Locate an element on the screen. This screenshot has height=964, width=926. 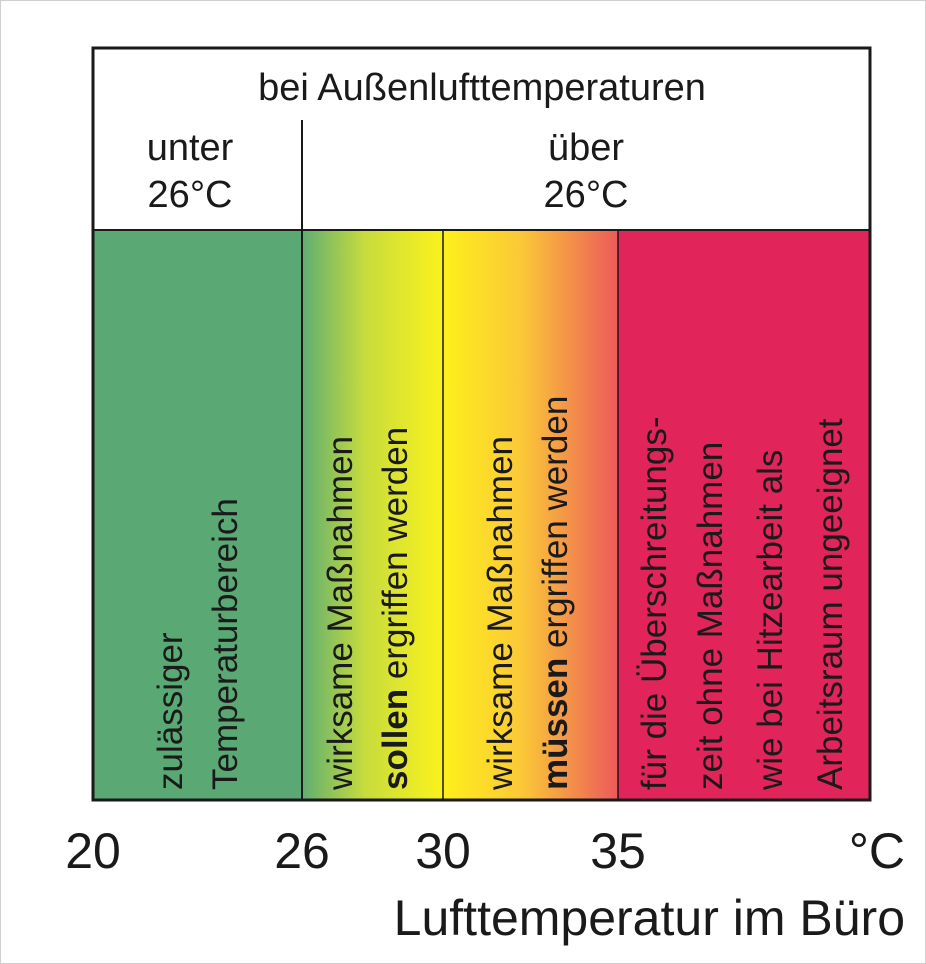
zone-text: sollen ergriffen werden is located at coordinates (395, 608).